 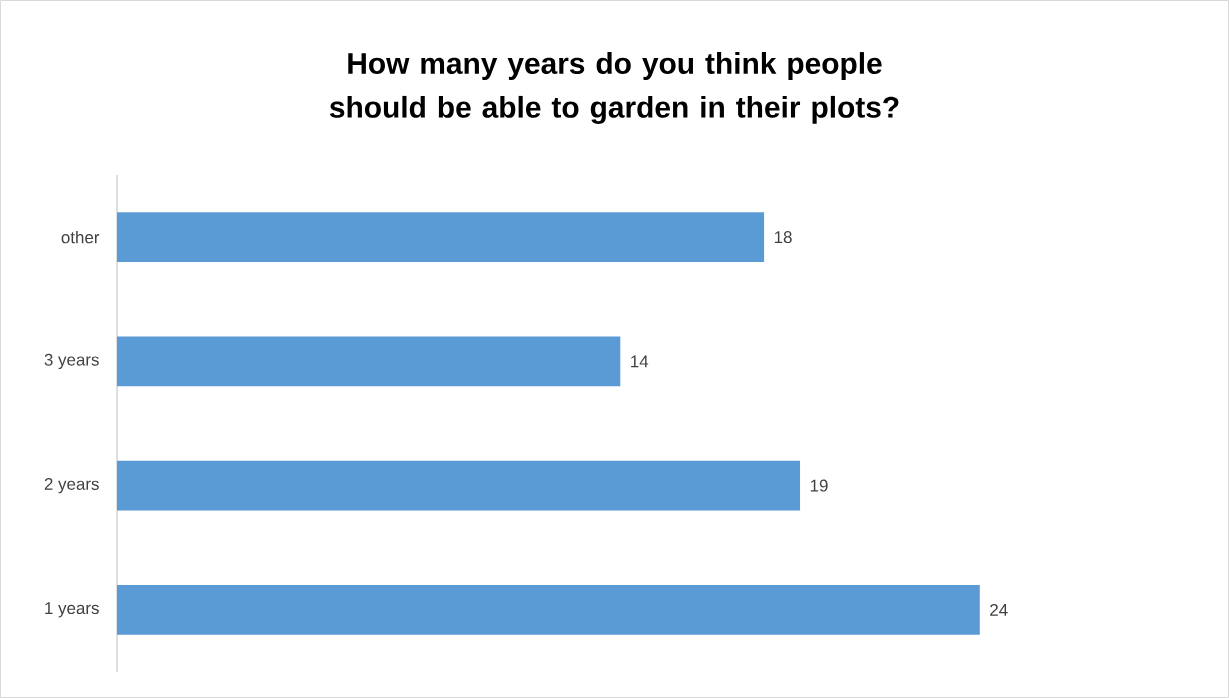 I want to click on y-tick-label: 1 years, so click(x=72, y=610).